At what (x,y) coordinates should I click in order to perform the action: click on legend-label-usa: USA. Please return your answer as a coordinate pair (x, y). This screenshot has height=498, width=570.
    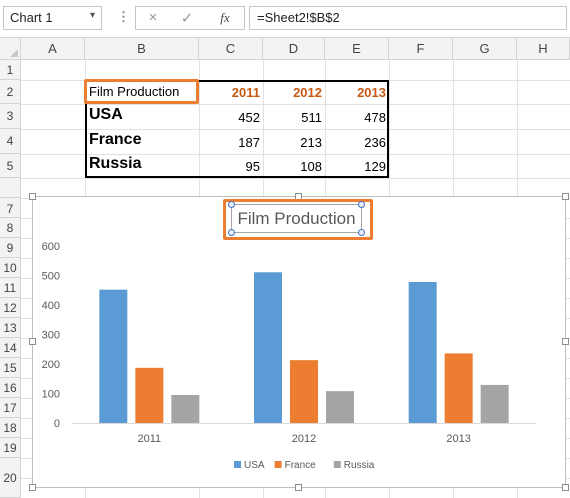
    Looking at the image, I should click on (254, 465).